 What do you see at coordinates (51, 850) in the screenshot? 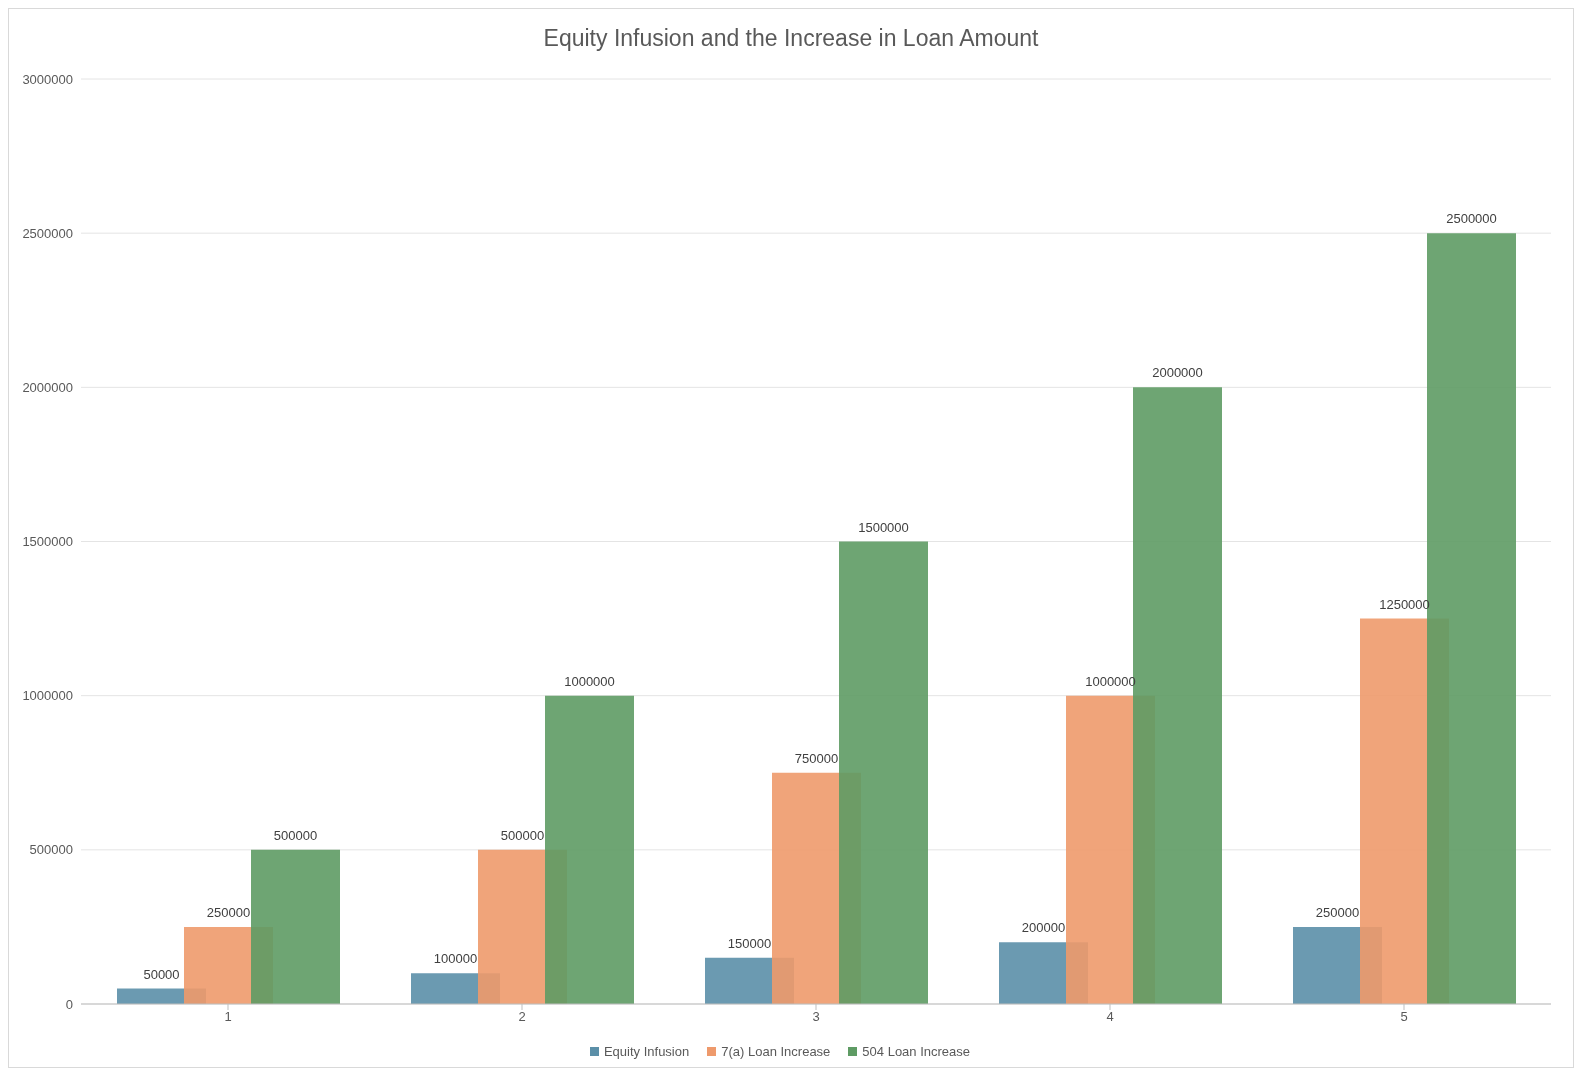
I see `y-tick-label: 500000` at bounding box center [51, 850].